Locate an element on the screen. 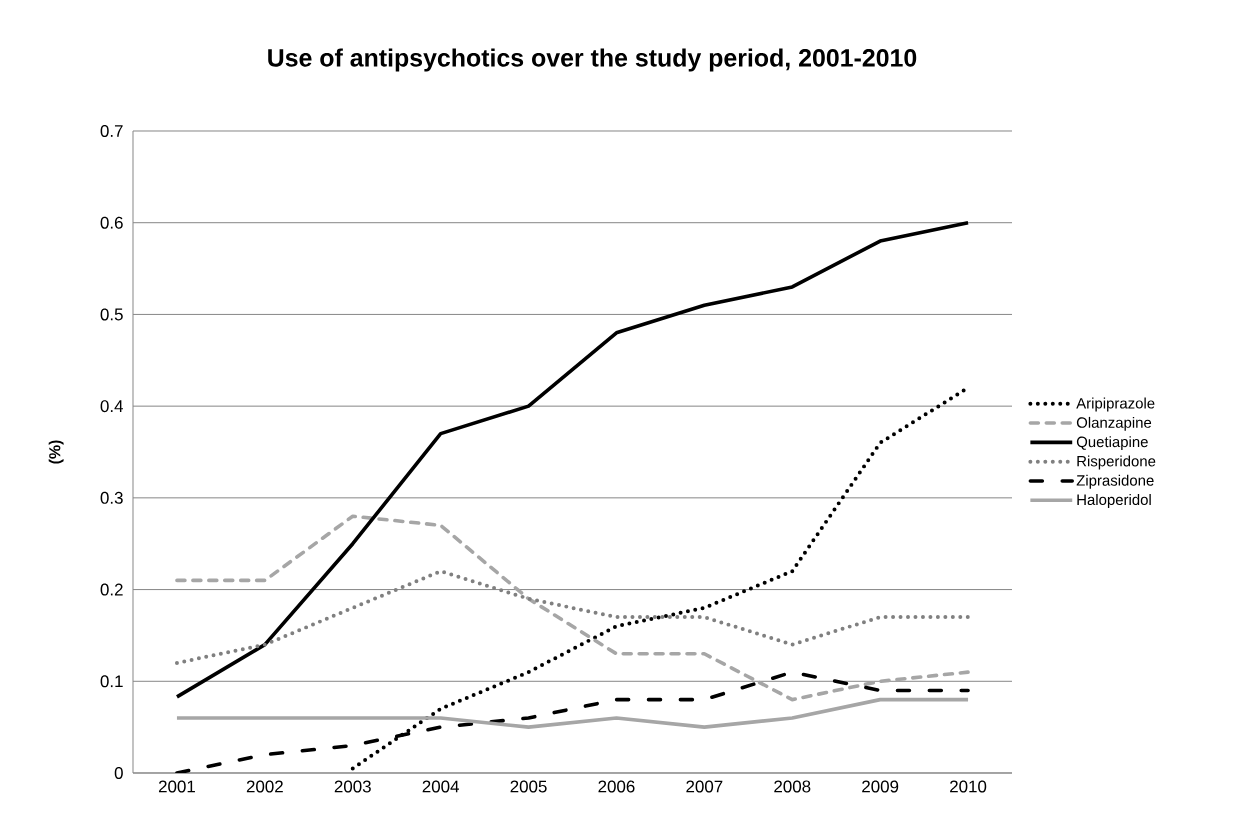  y-tick-label: 0.1 is located at coordinates (111, 681).